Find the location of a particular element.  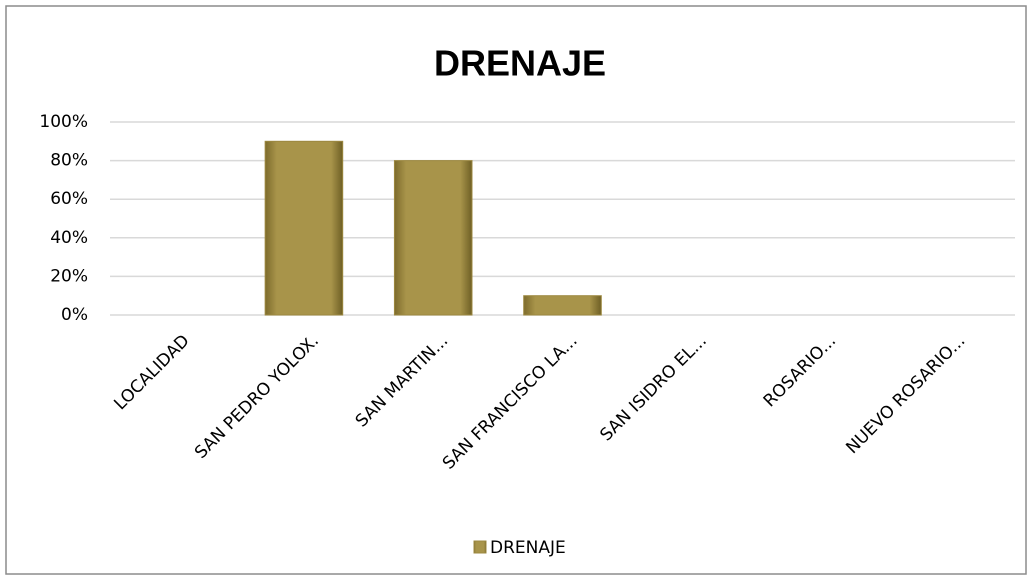

chart-title: DRENAJE is located at coordinates (520, 63).